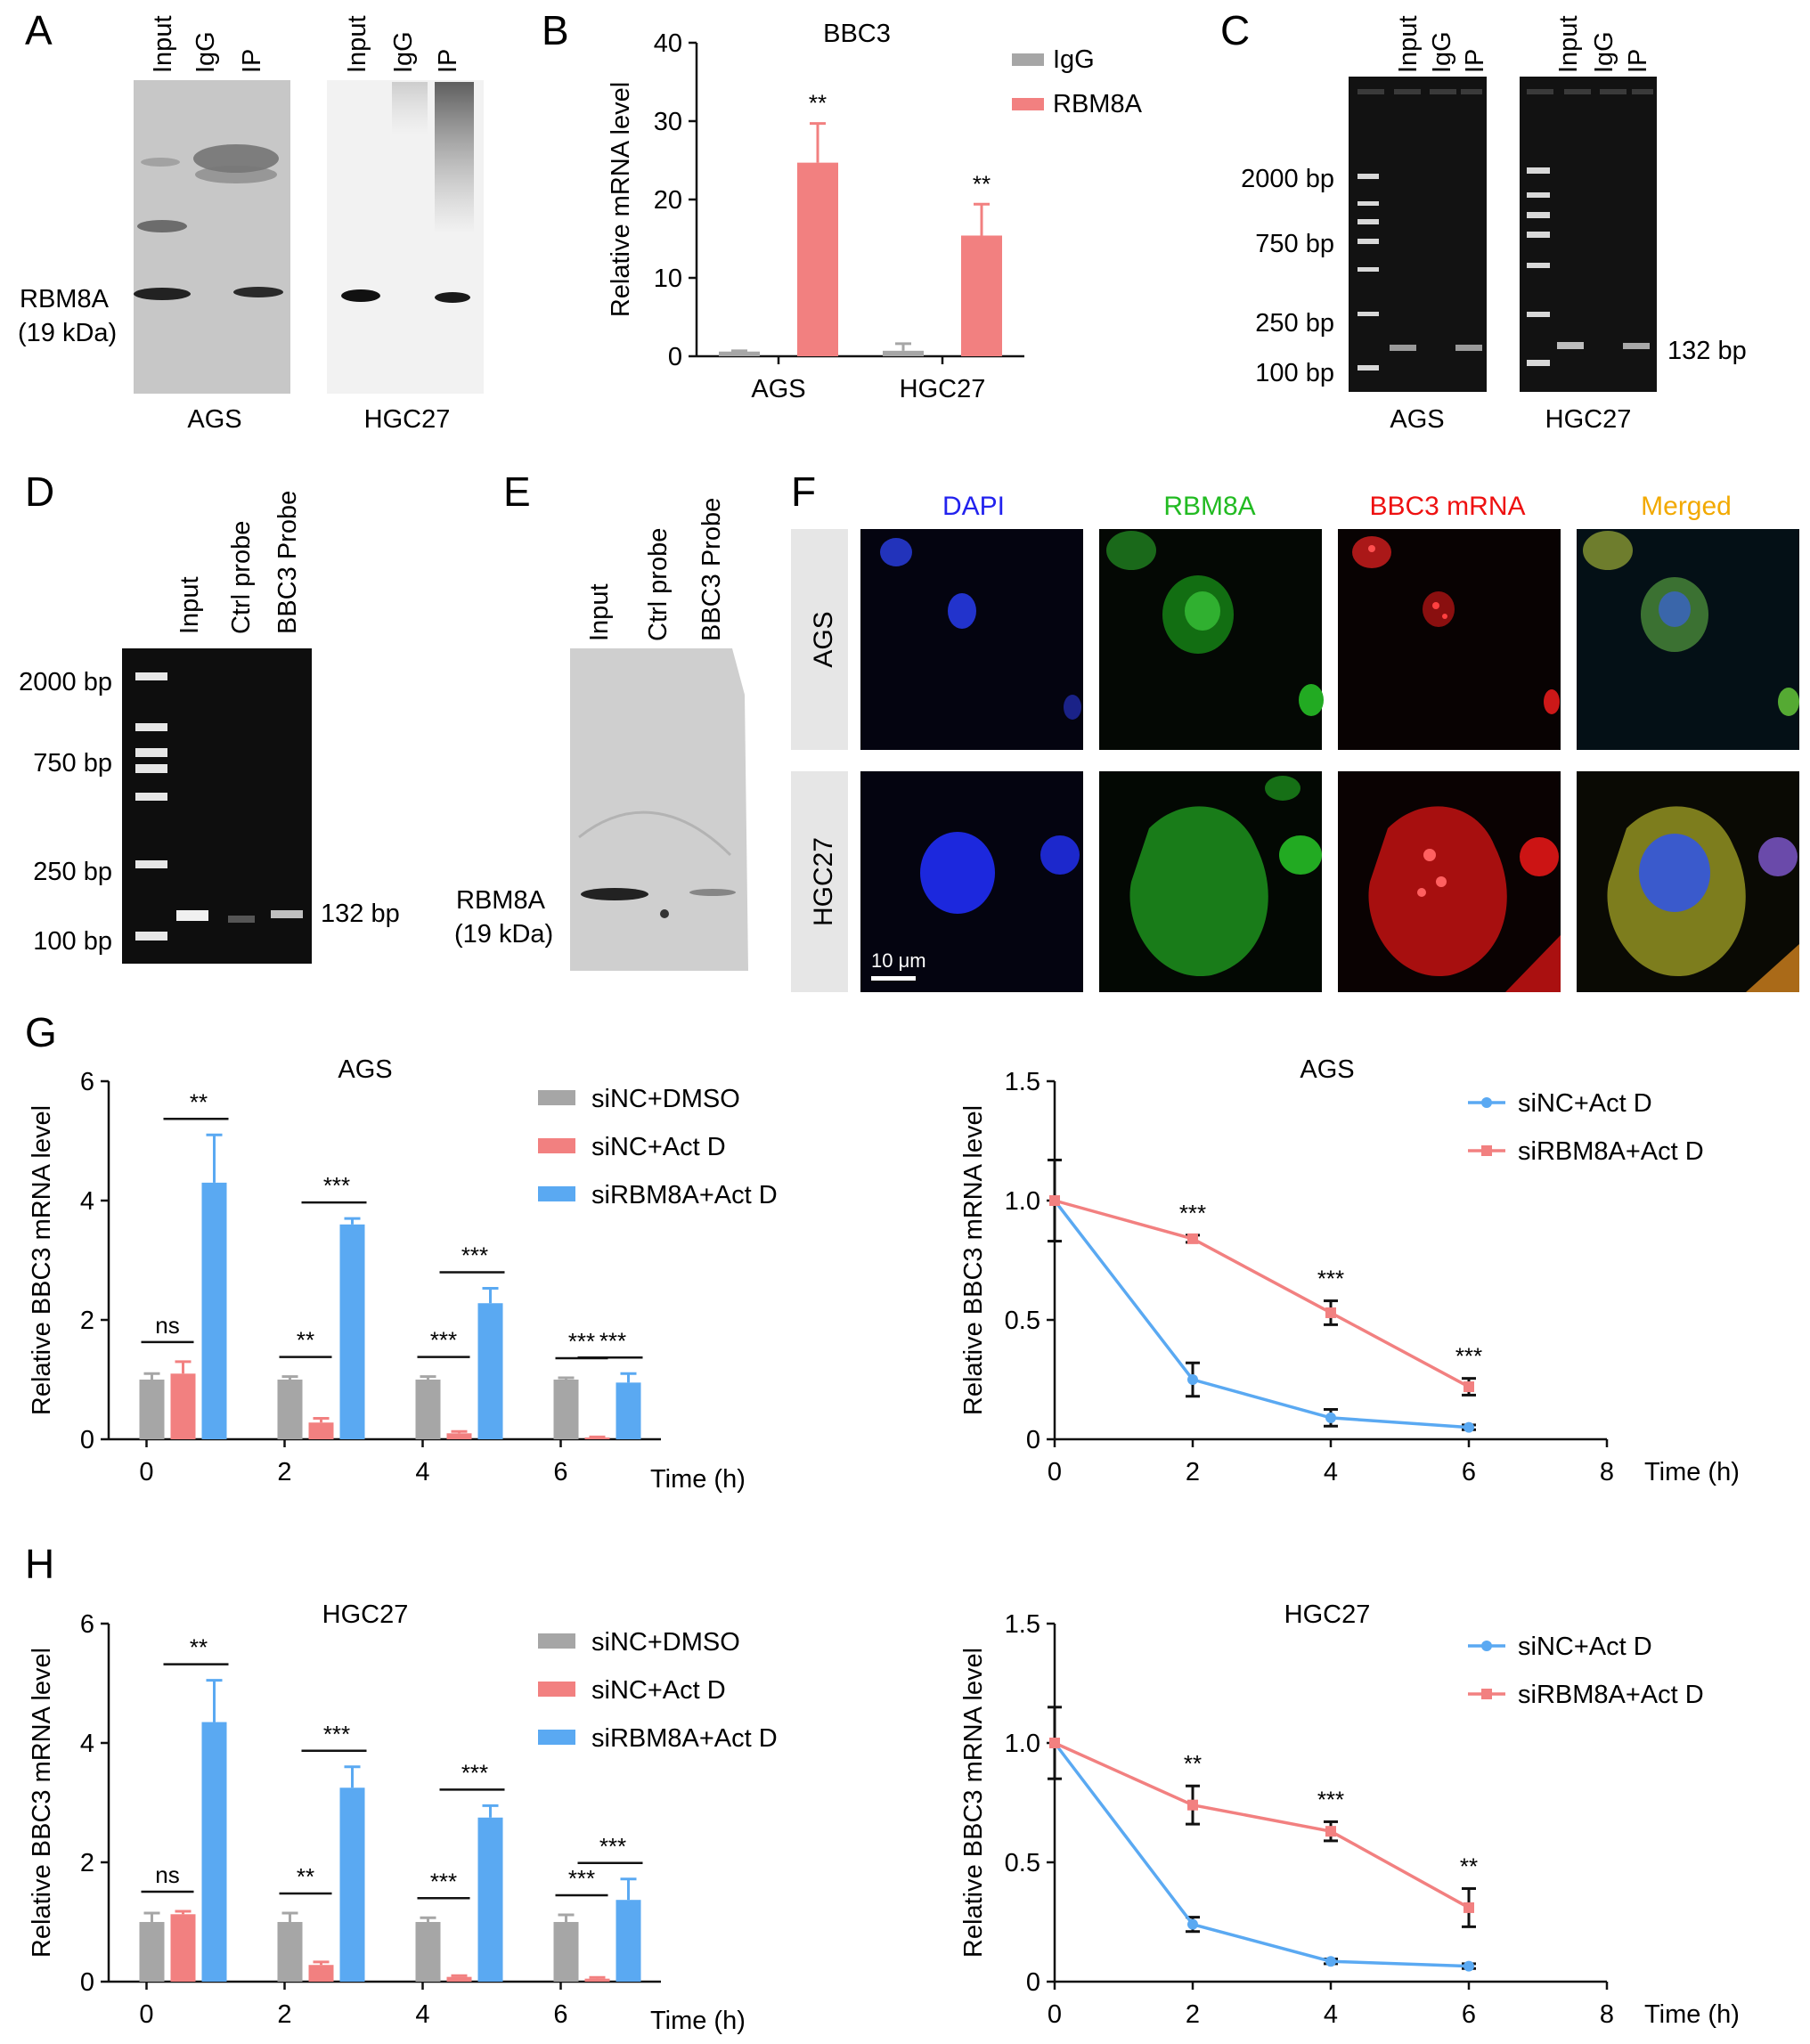 This screenshot has width=1810, height=2044. Describe the element at coordinates (1468, 348) in the screenshot. I see `product-band-ags-ip` at that location.